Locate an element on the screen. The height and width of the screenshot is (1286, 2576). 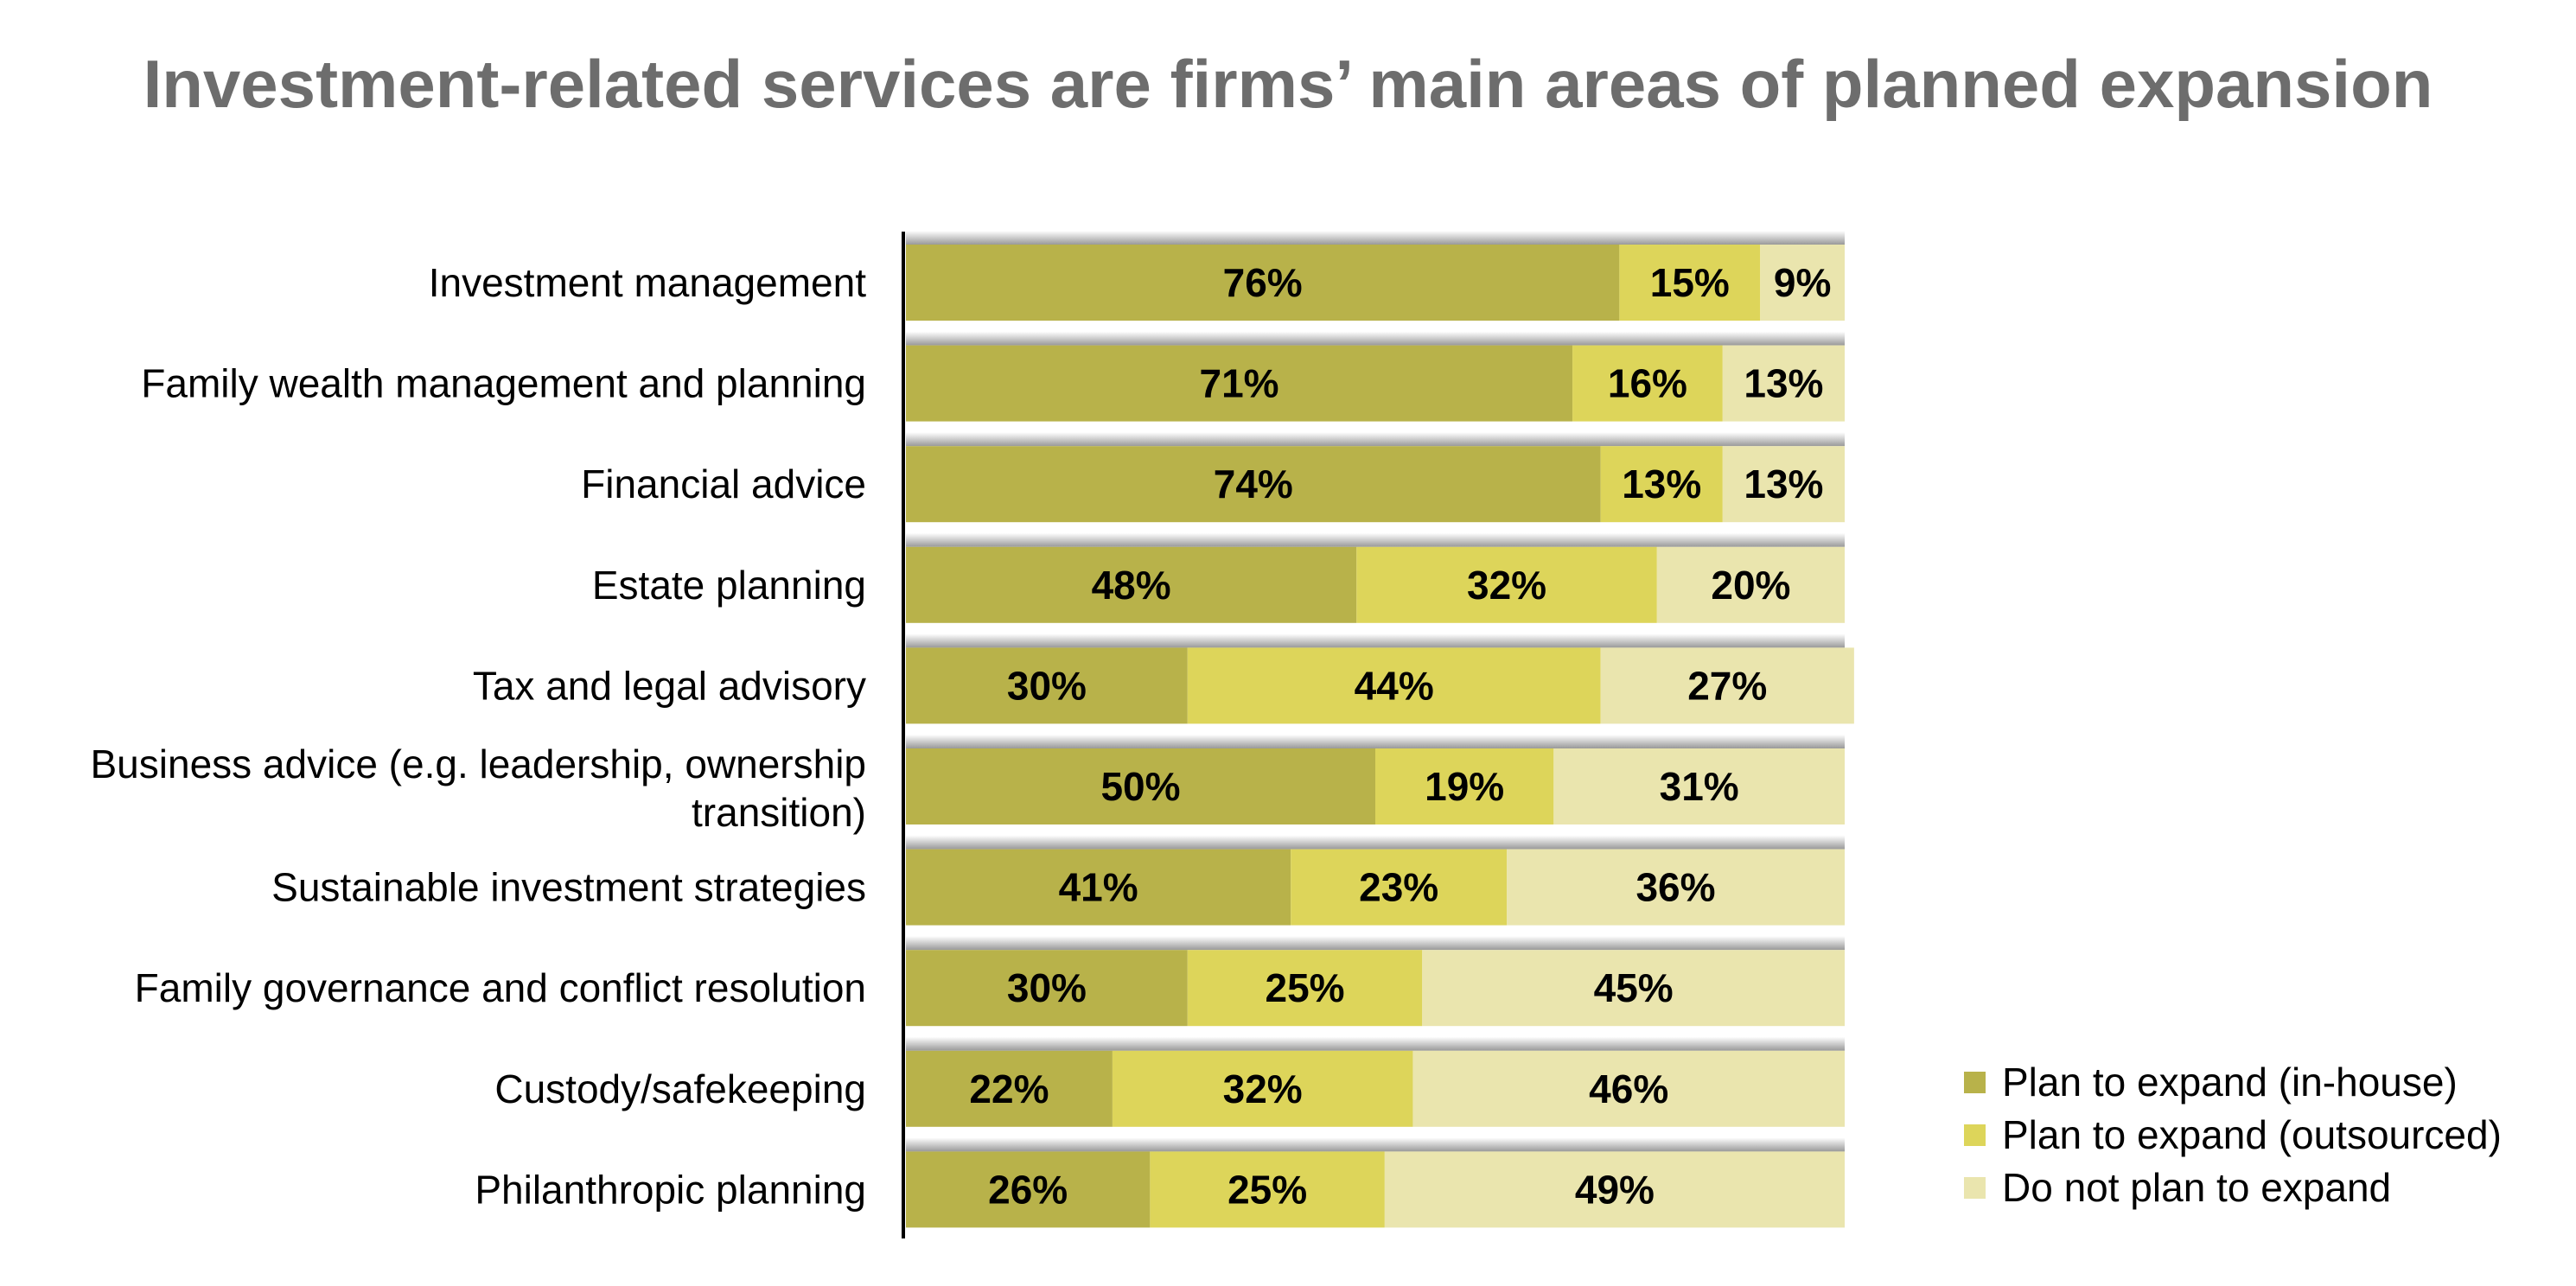
data-label: 46% is located at coordinates (1628, 1088).